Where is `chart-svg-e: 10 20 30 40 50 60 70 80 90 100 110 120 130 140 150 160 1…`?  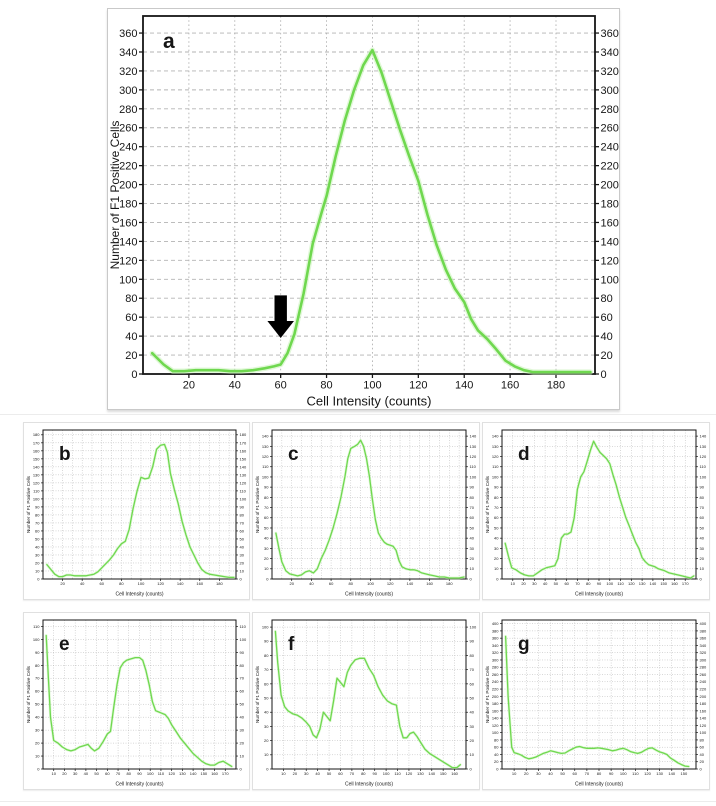
chart-svg-e: 10 20 30 40 50 60 70 80 90 100 110 120 130 140 150 160 1… is located at coordinates (136, 703).